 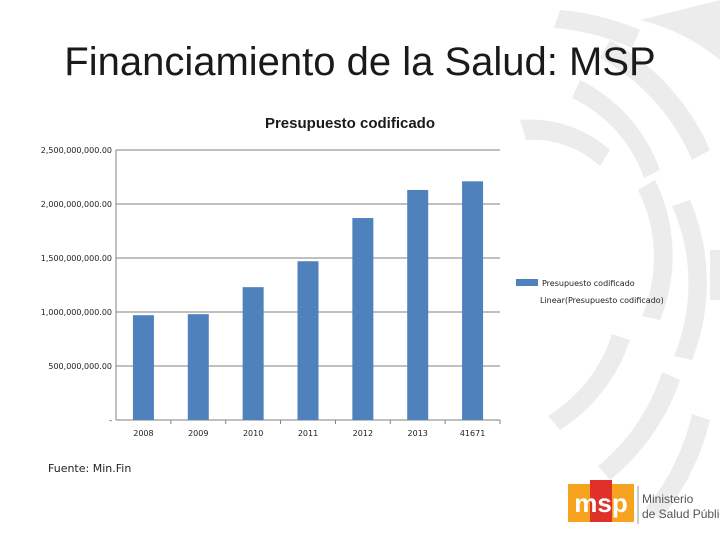 I want to click on x-tick-label: 2010, so click(x=253, y=433).